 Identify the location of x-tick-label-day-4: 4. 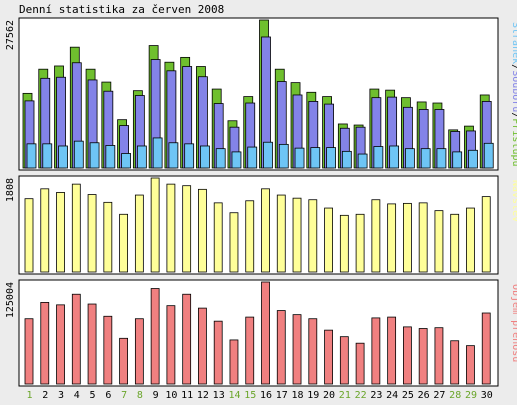
(77, 395).